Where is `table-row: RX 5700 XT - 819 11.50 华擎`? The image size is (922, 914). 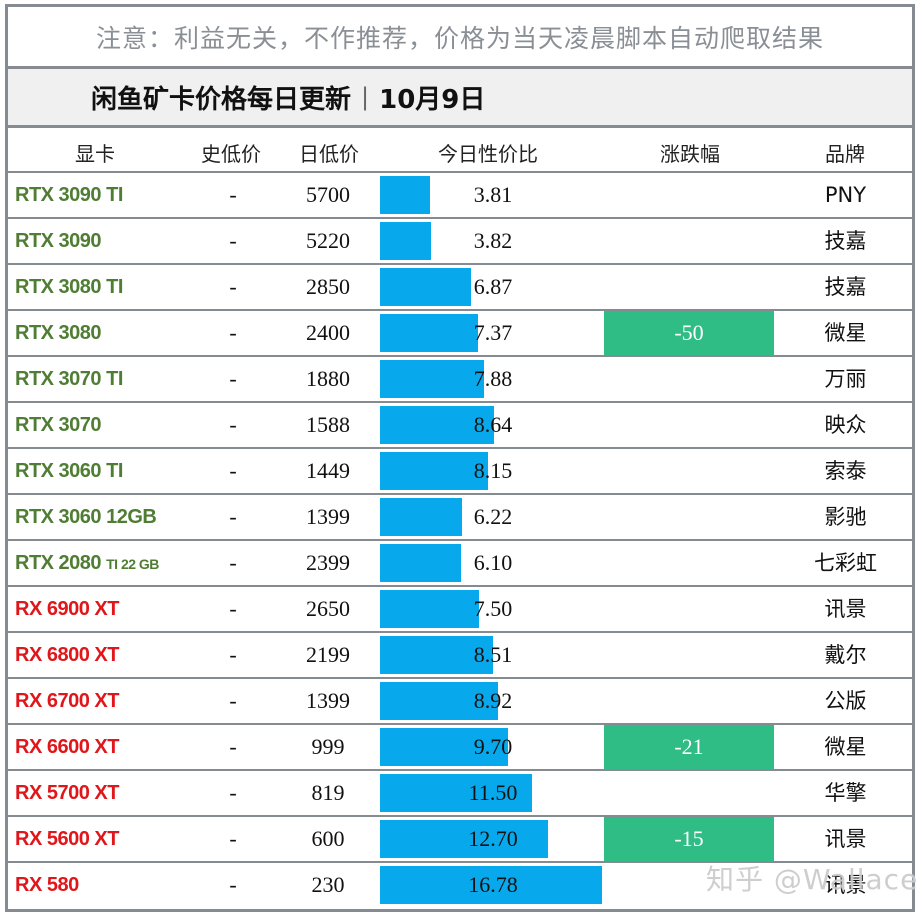
table-row: RX 5700 XT - 819 11.50 华擎 is located at coordinates (460, 794).